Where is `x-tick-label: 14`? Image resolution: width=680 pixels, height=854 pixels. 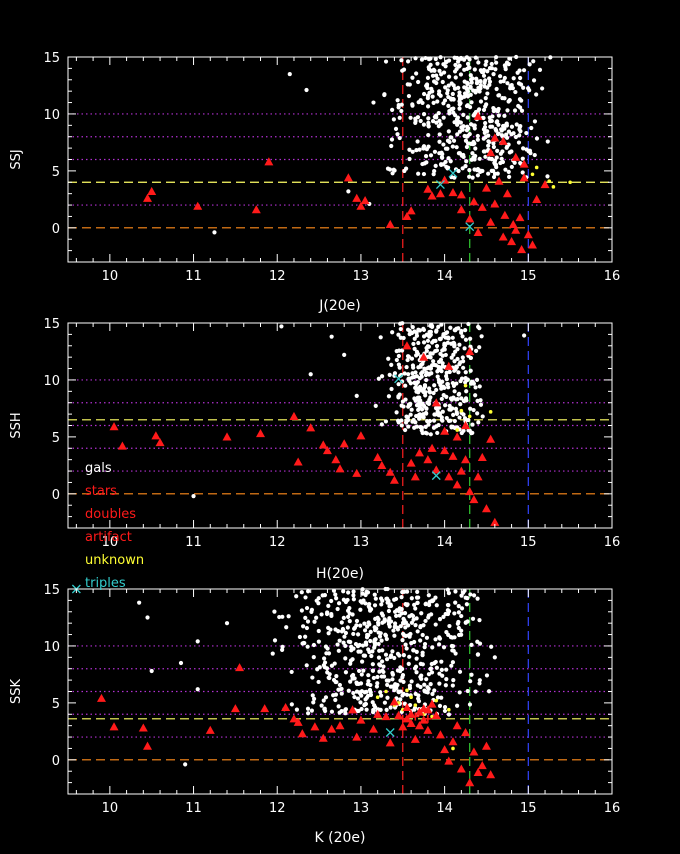 x-tick-label: 14 is located at coordinates (444, 276).